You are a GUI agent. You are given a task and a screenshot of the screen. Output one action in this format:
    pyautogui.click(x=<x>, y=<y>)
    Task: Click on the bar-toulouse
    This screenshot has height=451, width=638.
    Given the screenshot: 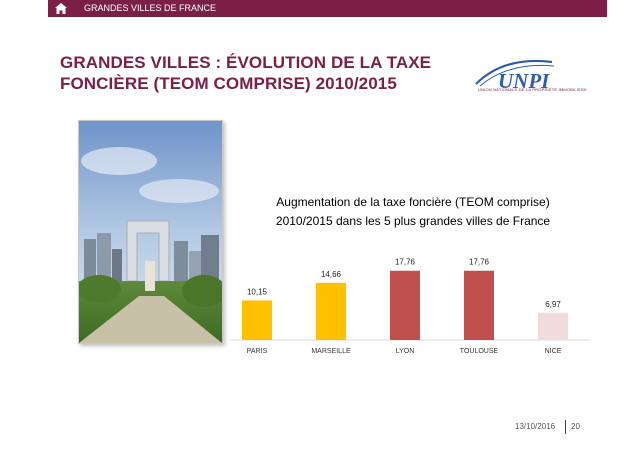 What is the action you would take?
    pyautogui.click(x=479, y=305)
    